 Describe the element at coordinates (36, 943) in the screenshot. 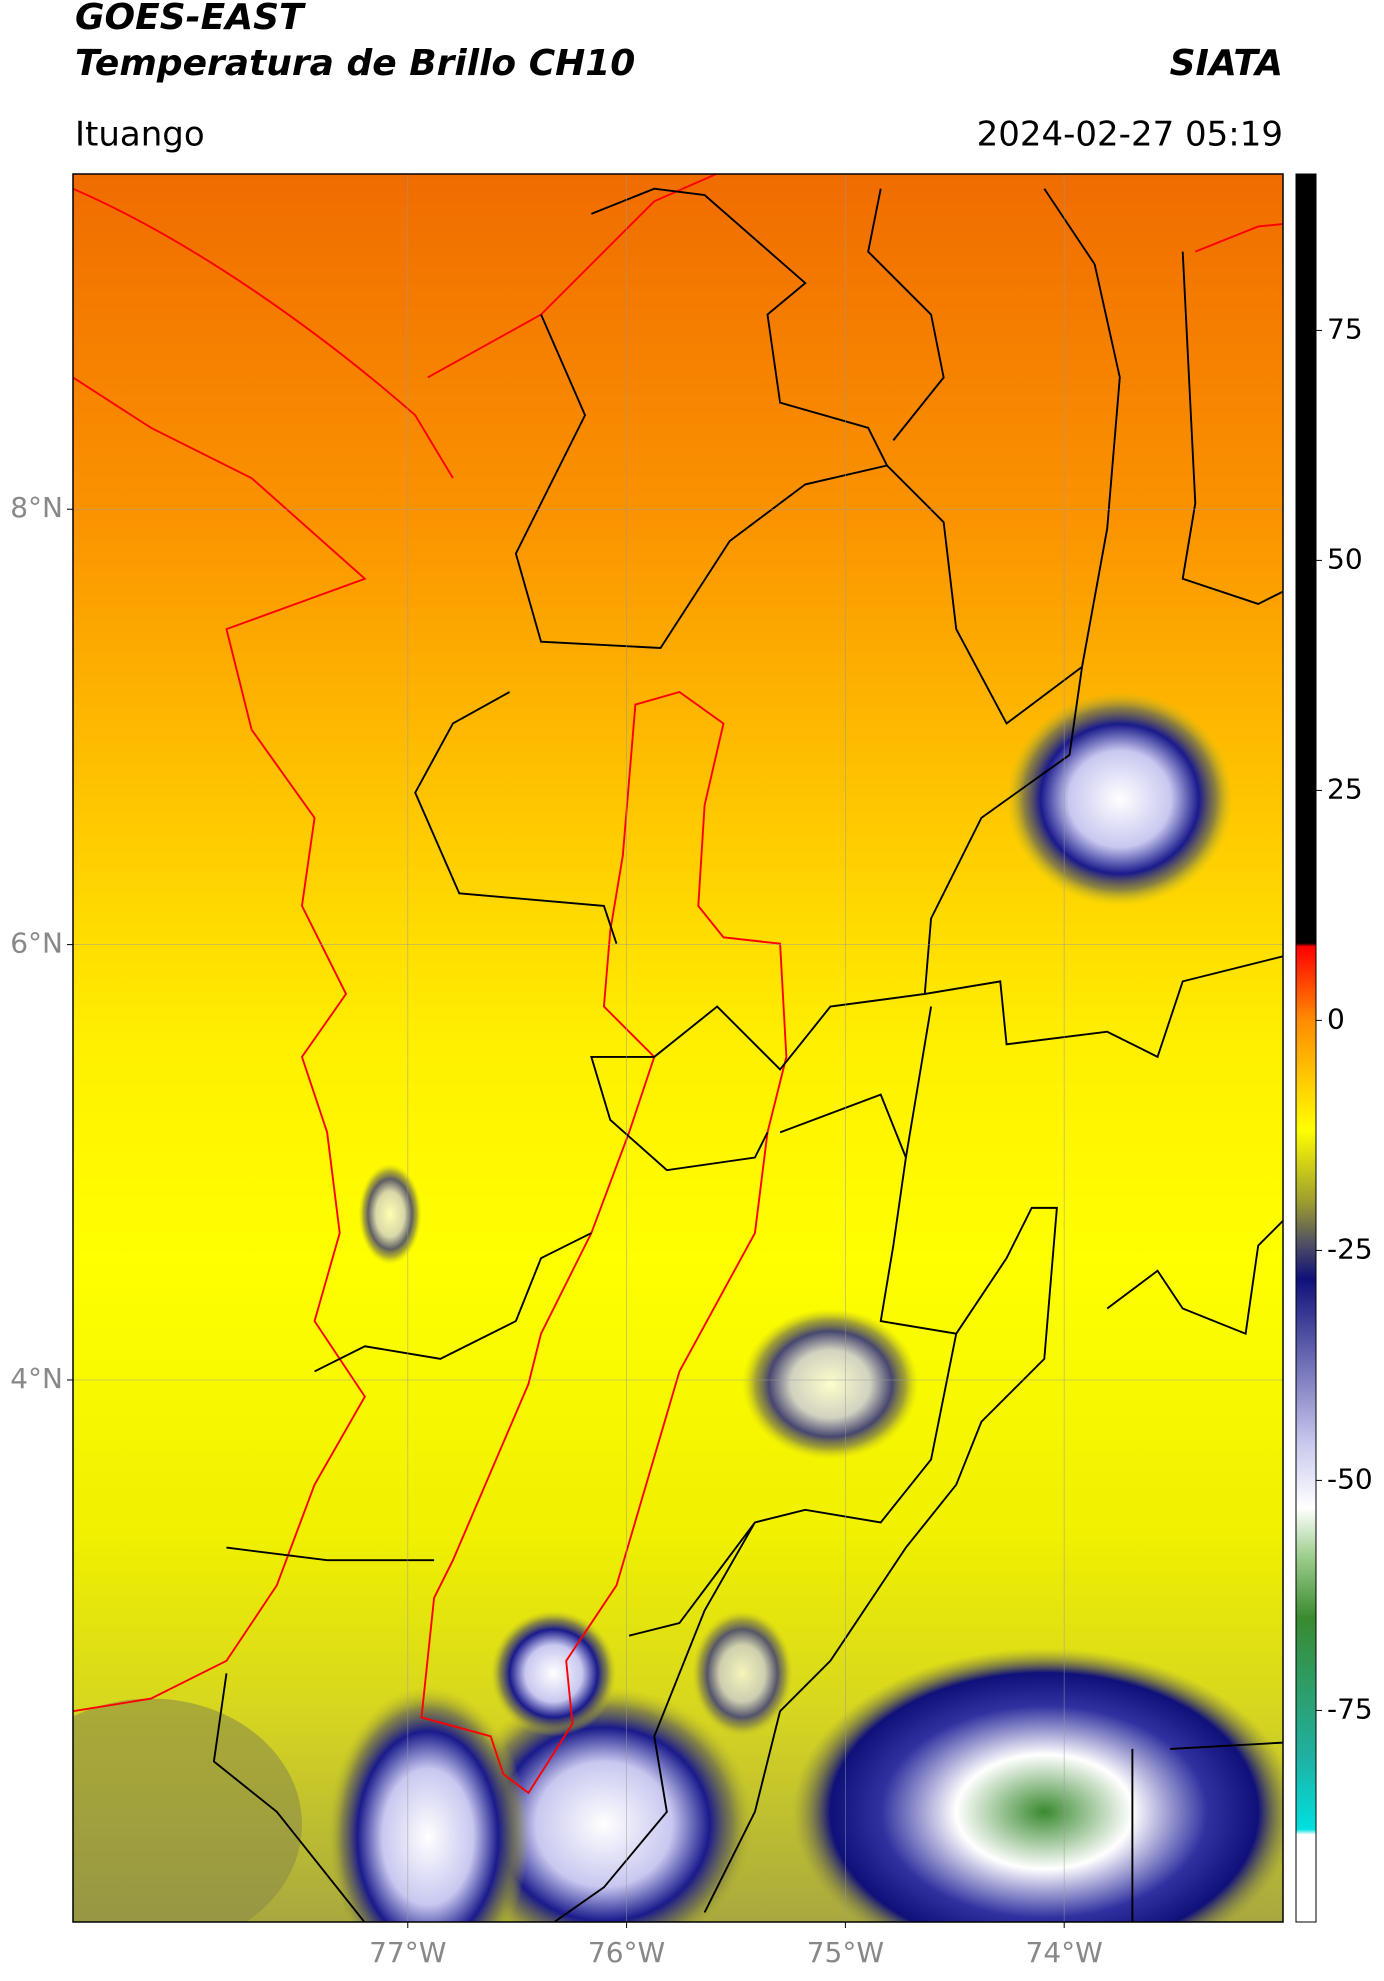

I see `y-tick-label: 6°N` at that location.